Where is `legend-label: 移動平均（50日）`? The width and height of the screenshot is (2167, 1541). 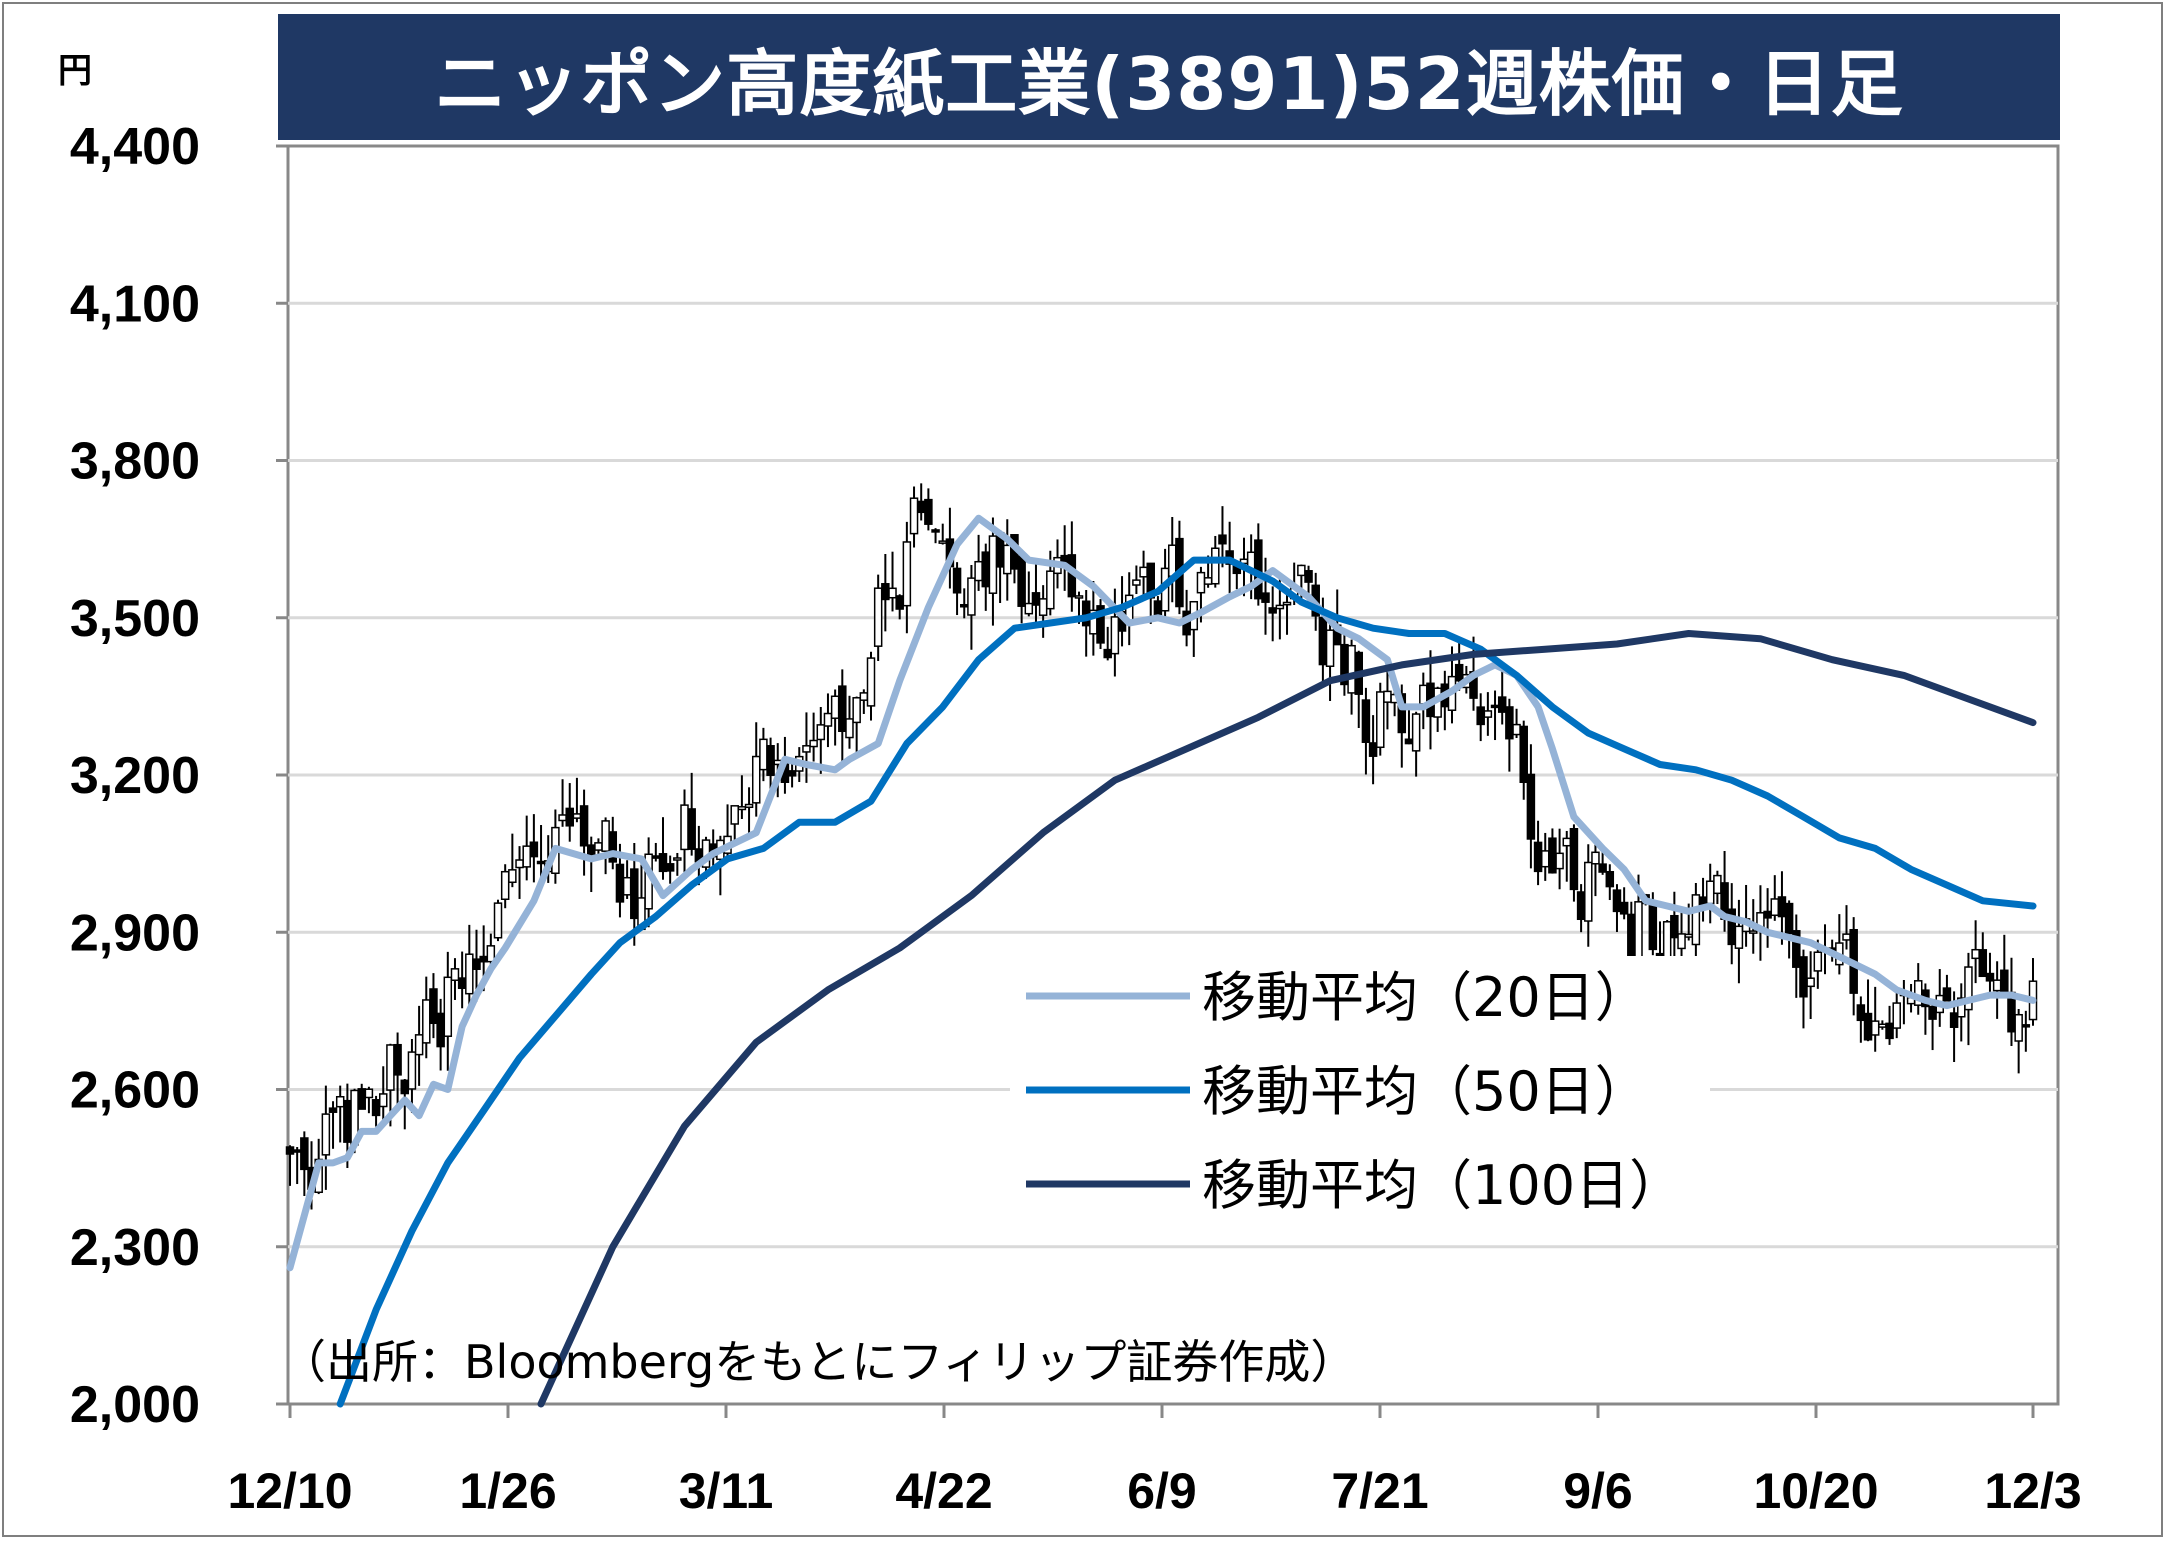
legend-label: 移動平均（50日） is located at coordinates (1425, 1091).